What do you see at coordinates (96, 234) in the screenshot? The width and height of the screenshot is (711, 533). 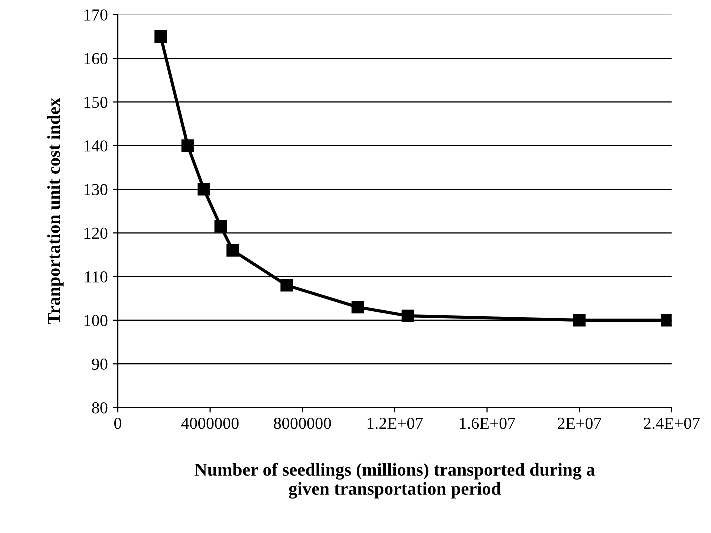 I see `y-tick-label: 120` at bounding box center [96, 234].